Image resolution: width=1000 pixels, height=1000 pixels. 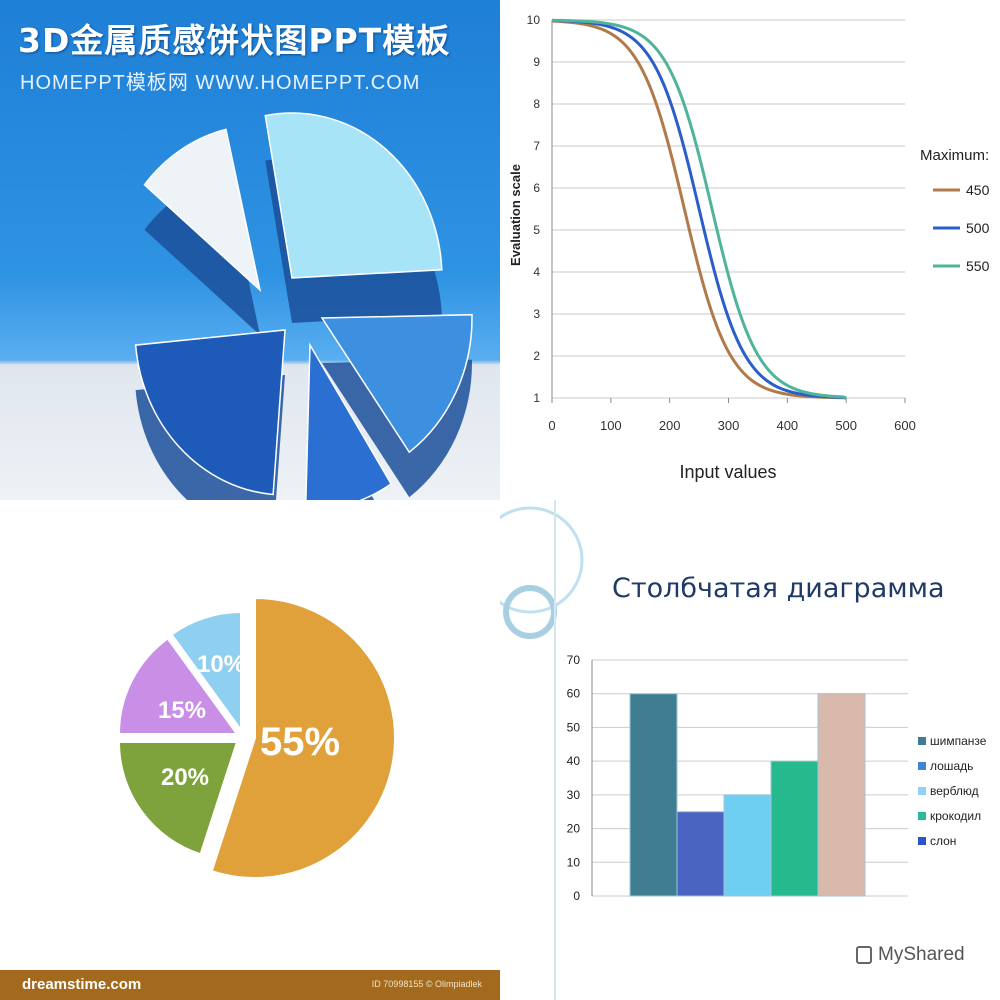 What do you see at coordinates (958, 741) in the screenshot?
I see `legend-label: шимпанзе` at bounding box center [958, 741].